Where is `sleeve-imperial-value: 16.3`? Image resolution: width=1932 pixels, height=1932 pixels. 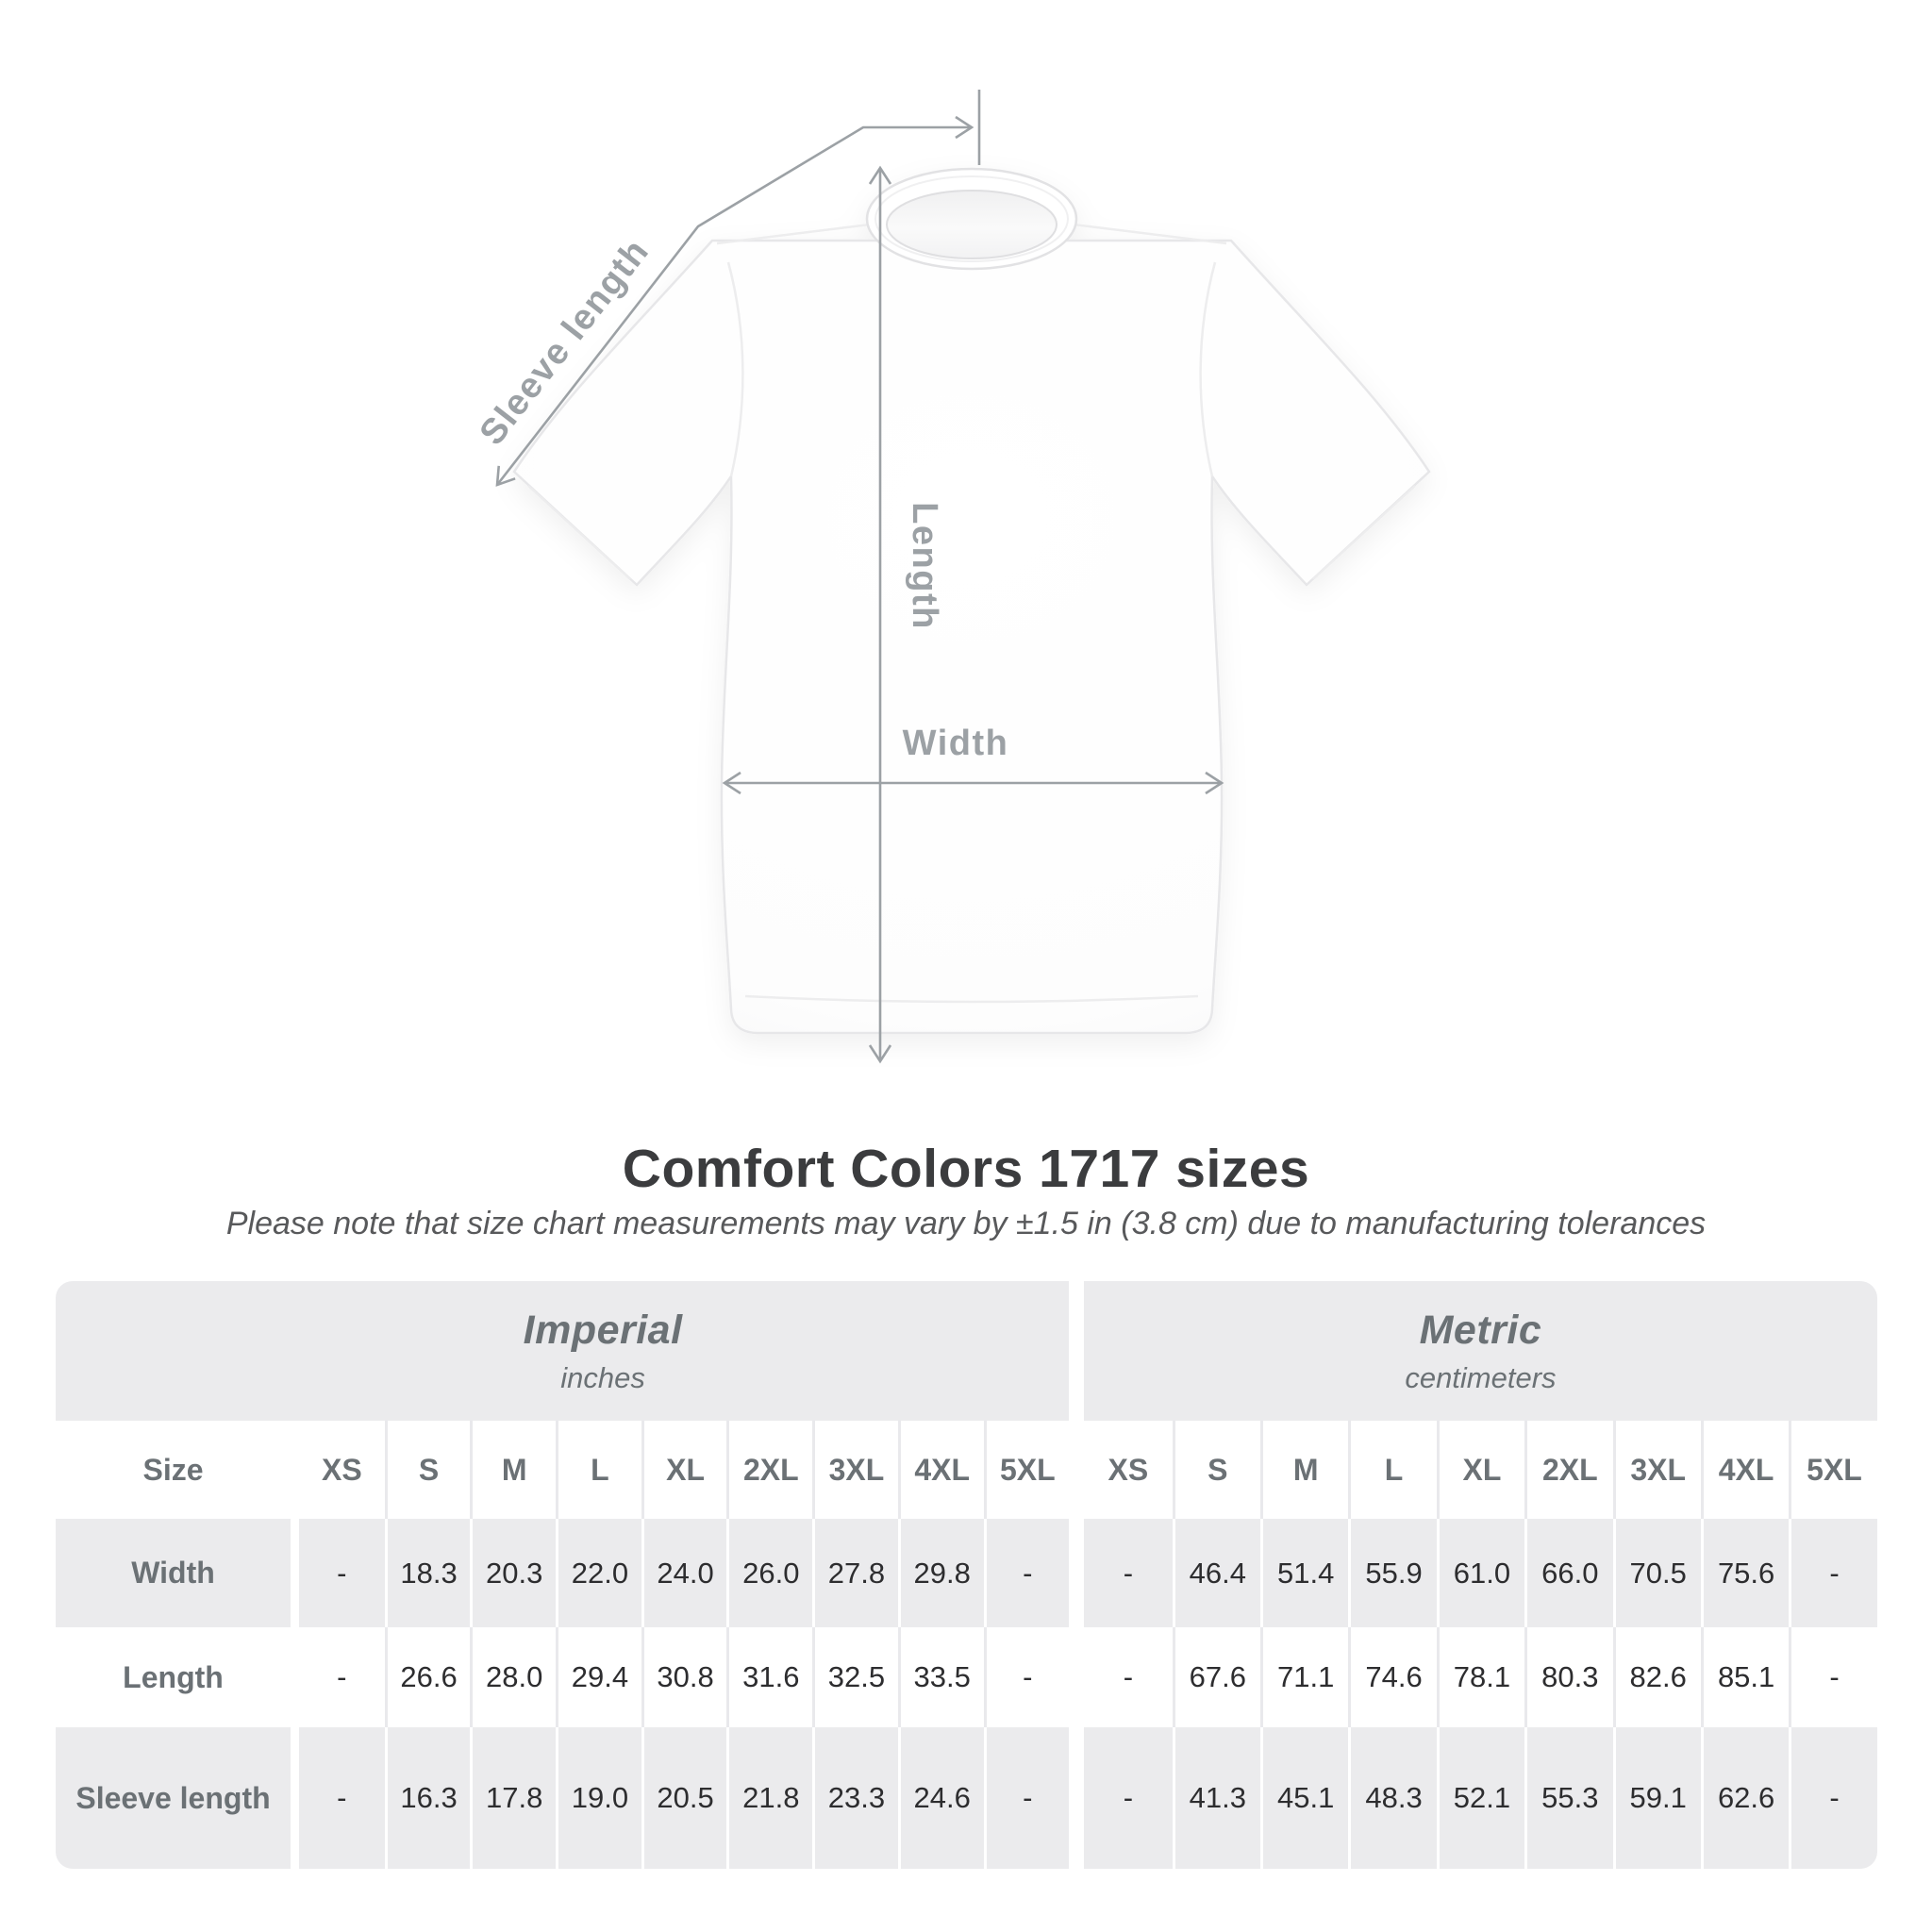
sleeve-imperial-value: 16.3 is located at coordinates (428, 1798).